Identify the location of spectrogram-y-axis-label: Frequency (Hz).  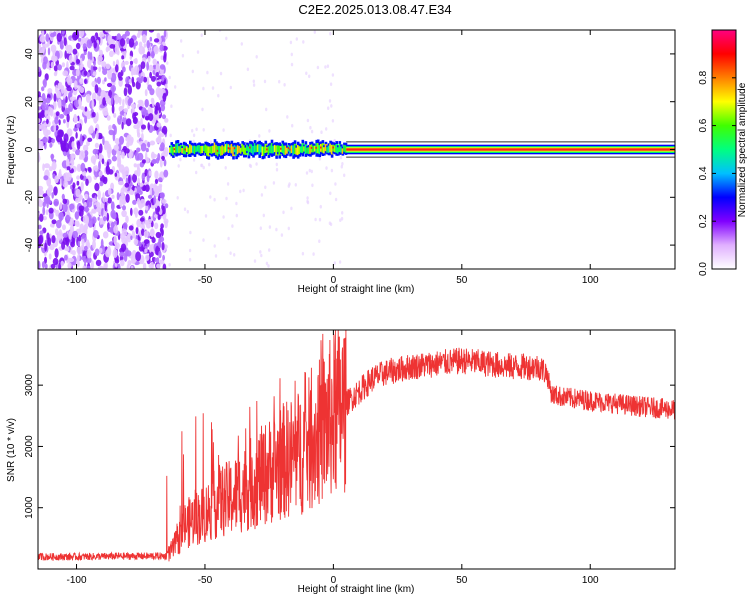
(11, 150).